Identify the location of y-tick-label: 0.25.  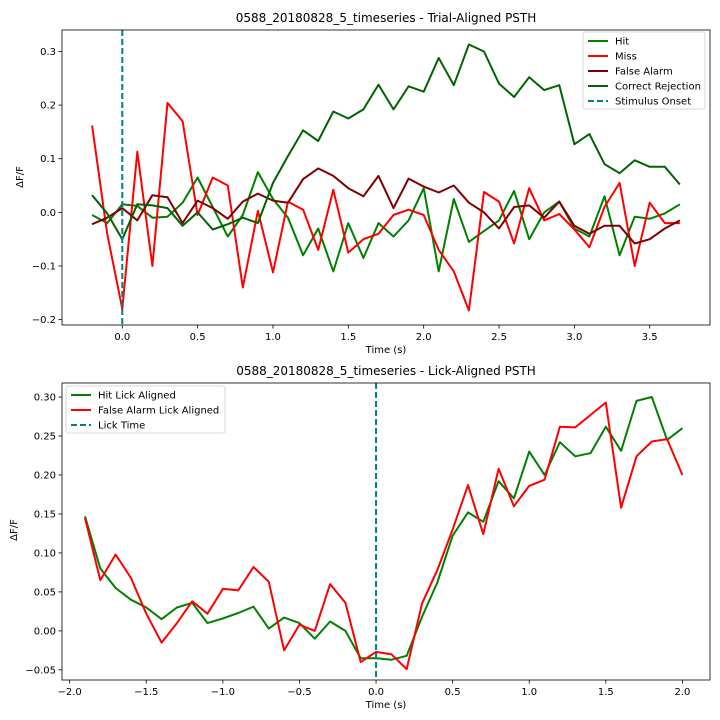
(45, 437).